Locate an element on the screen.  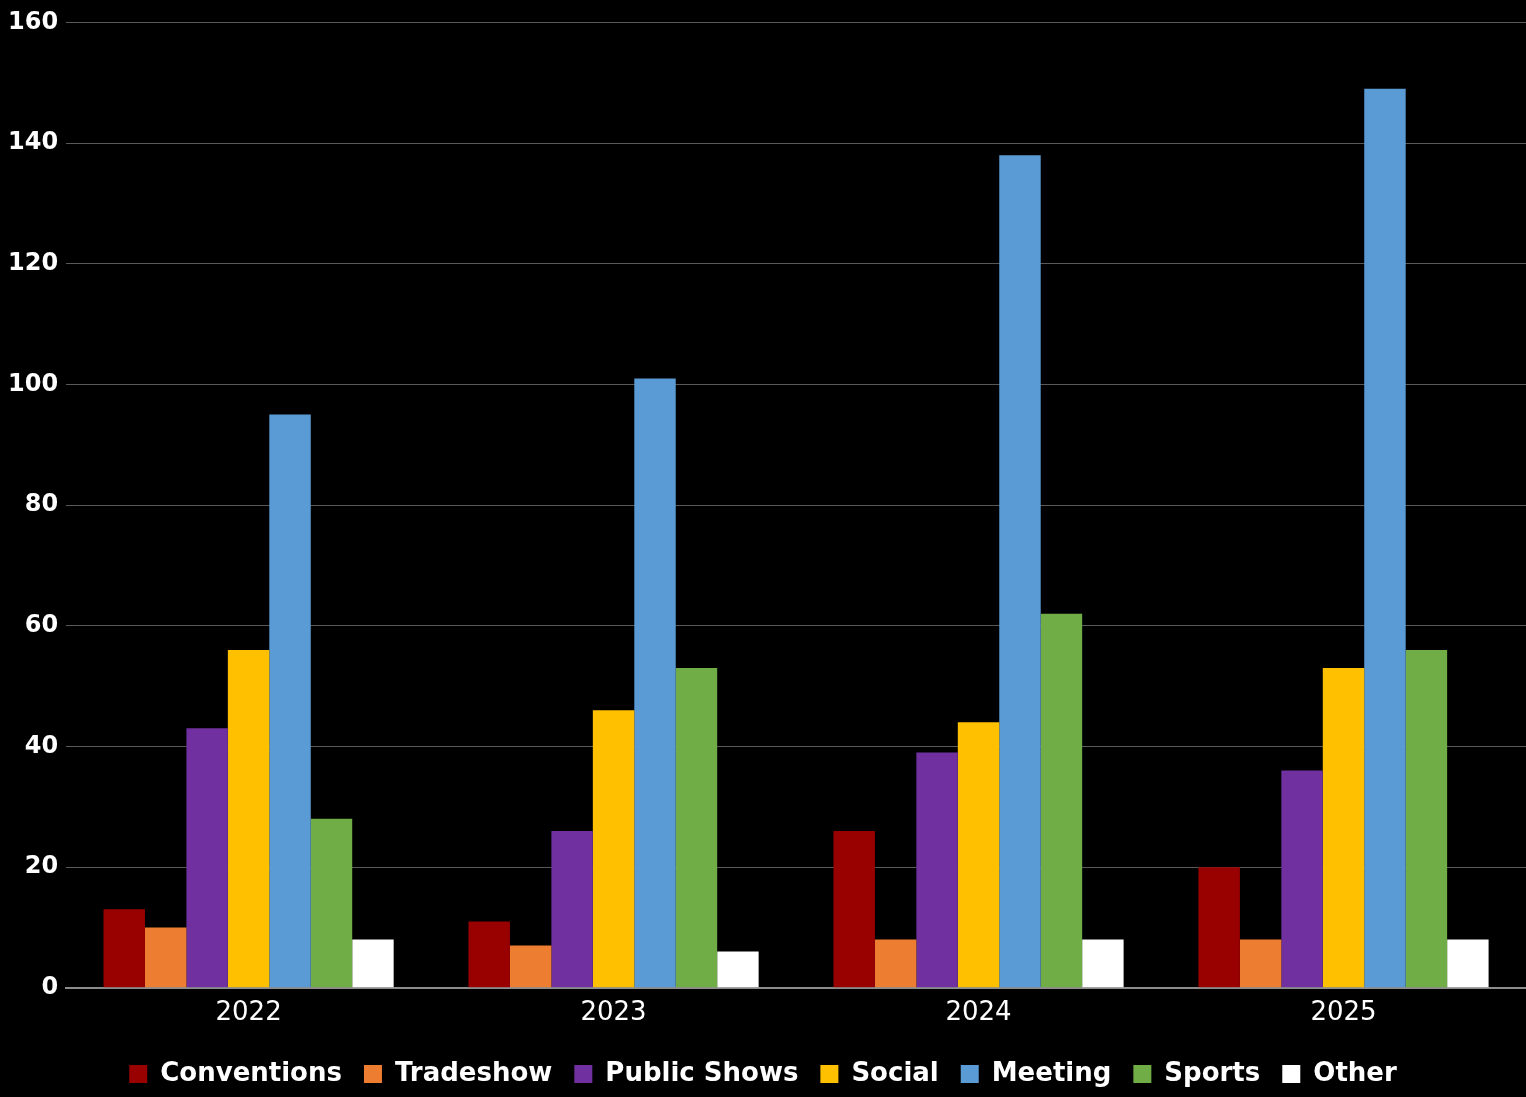
x-tick-label: 2024 is located at coordinates (978, 1011).